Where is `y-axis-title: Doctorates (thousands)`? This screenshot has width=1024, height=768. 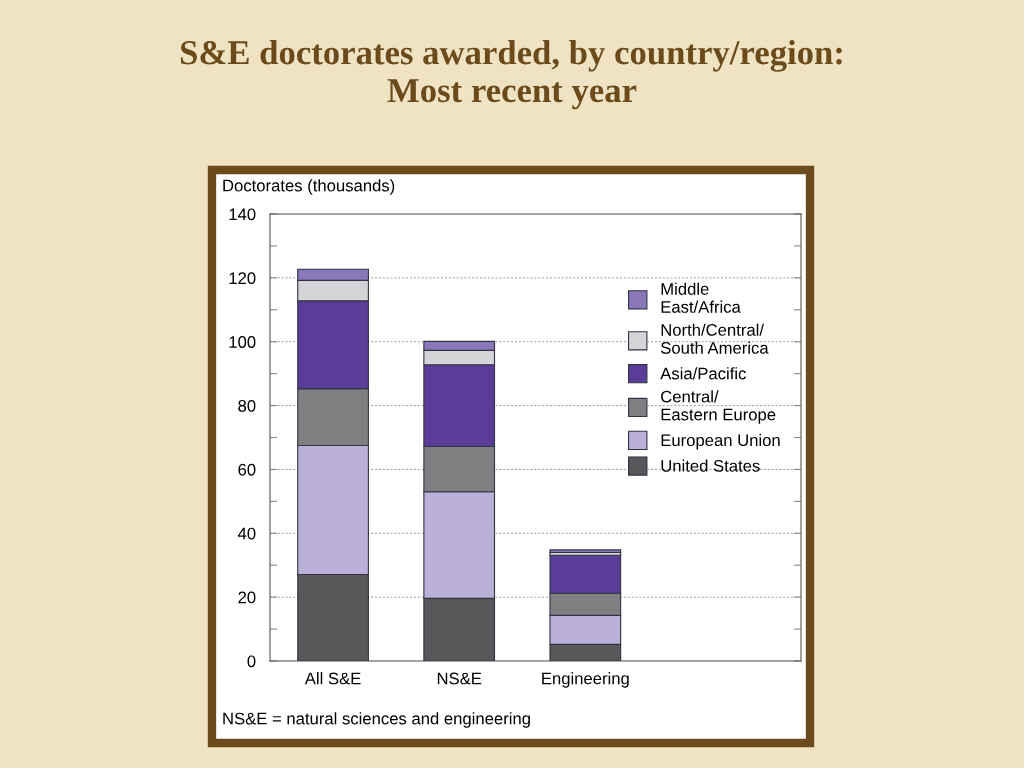
y-axis-title: Doctorates (thousands) is located at coordinates (309, 187).